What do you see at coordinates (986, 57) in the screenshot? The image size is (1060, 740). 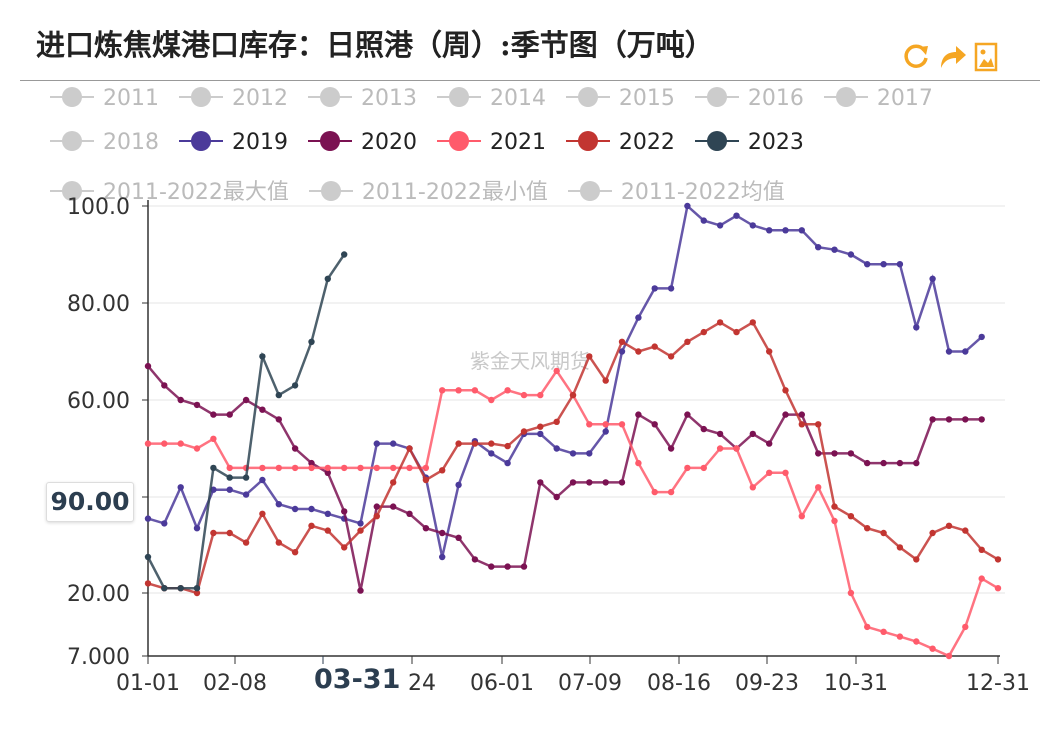 I see `save-image-icon` at bounding box center [986, 57].